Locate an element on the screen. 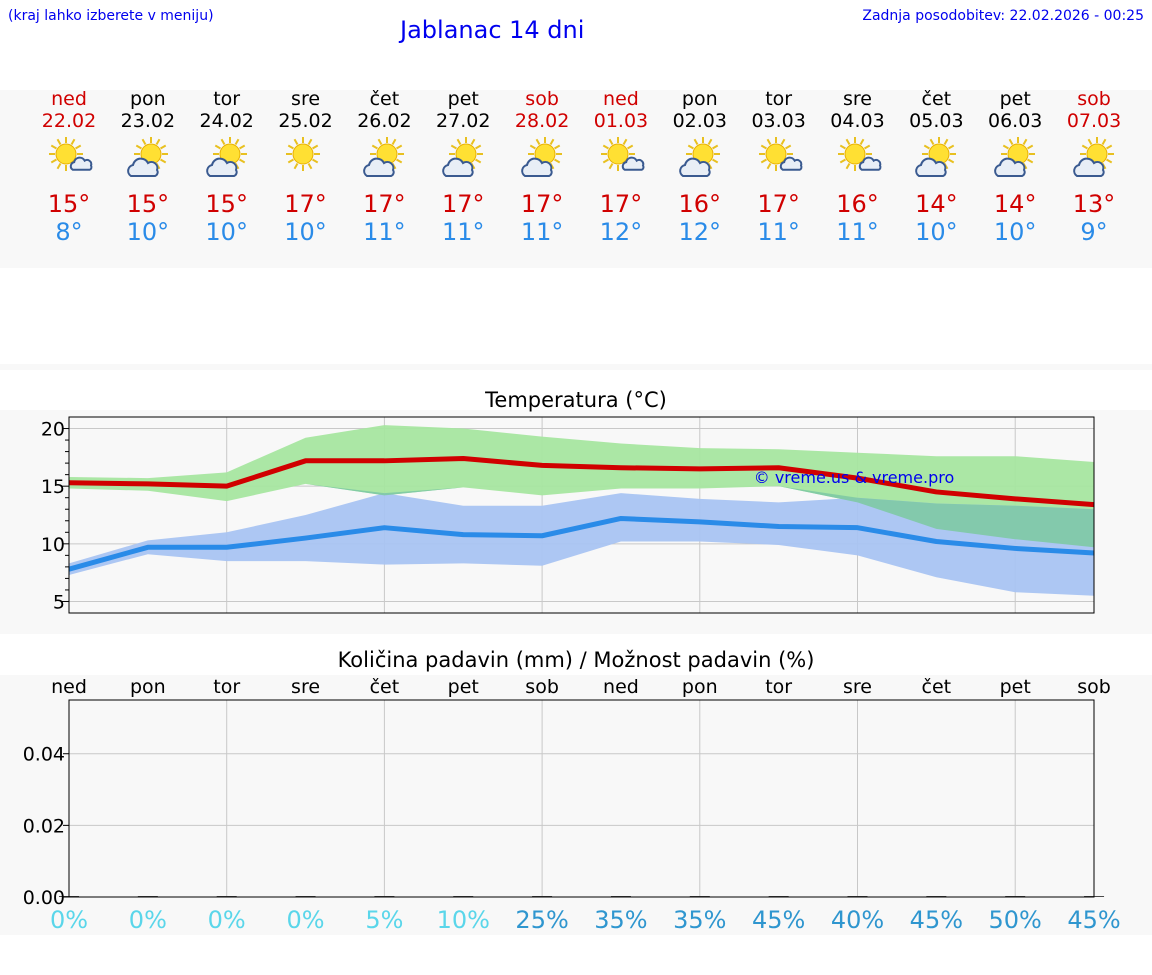 The width and height of the screenshot is (1152, 975). day-column: čet 26.02 17° 11° is located at coordinates (384, 167).